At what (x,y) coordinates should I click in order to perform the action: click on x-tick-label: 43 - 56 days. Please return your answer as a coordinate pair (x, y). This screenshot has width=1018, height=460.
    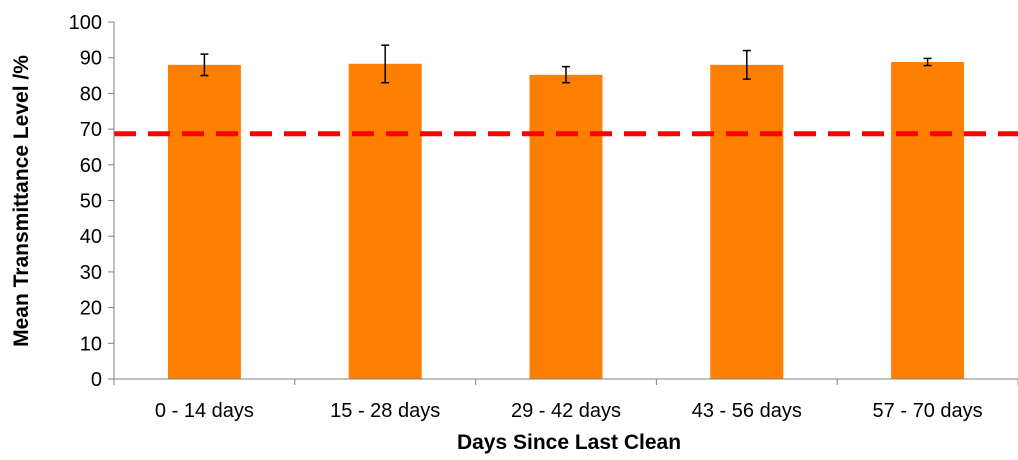
    Looking at the image, I should click on (747, 411).